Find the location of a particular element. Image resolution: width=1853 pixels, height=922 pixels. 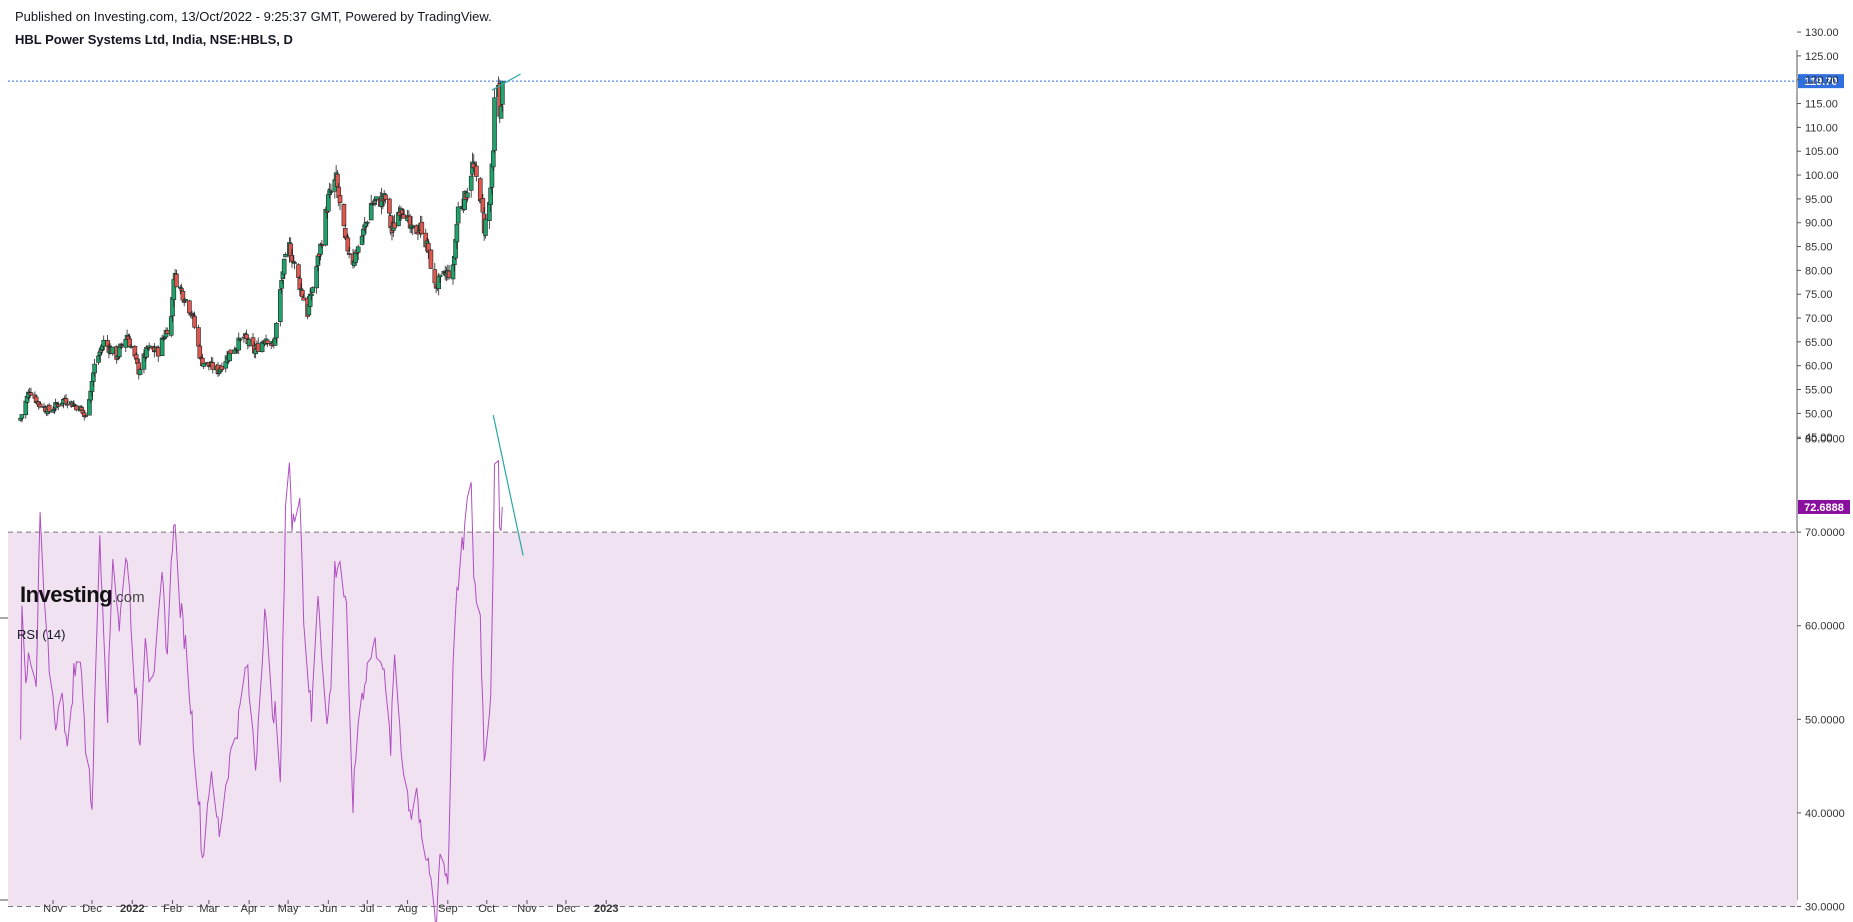

rsi-trendline is located at coordinates (508, 485).